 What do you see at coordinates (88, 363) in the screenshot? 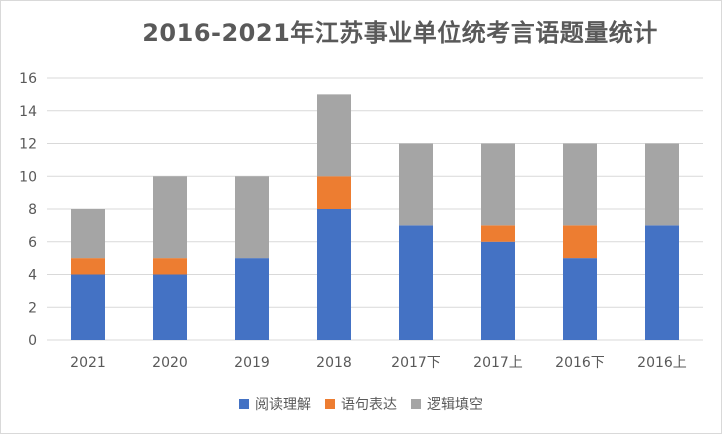
I see `x-tick-label: 2021` at bounding box center [88, 363].